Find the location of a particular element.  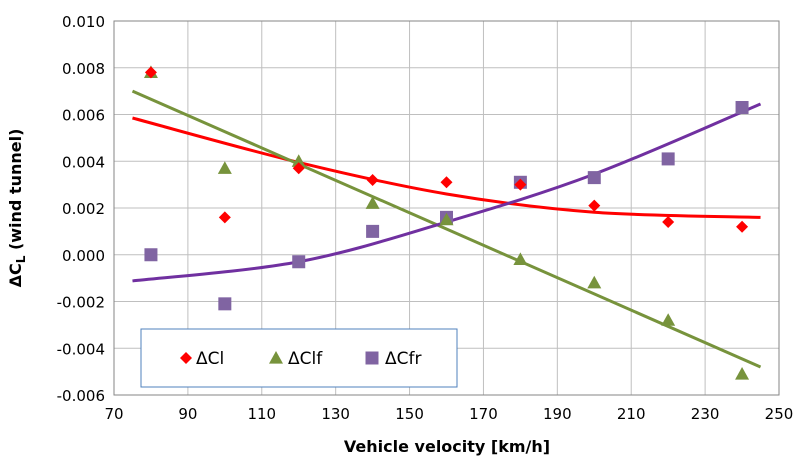

legend-box is located at coordinates (299, 358).